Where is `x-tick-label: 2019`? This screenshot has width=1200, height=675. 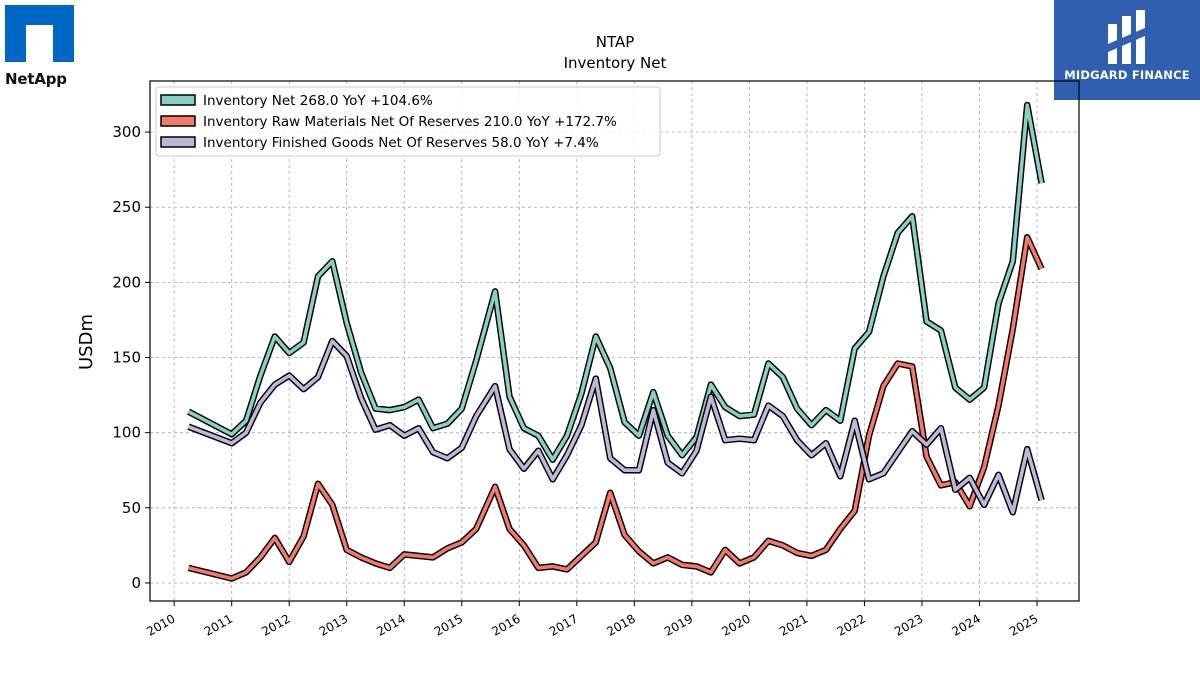
x-tick-label: 2019 is located at coordinates (678, 624).